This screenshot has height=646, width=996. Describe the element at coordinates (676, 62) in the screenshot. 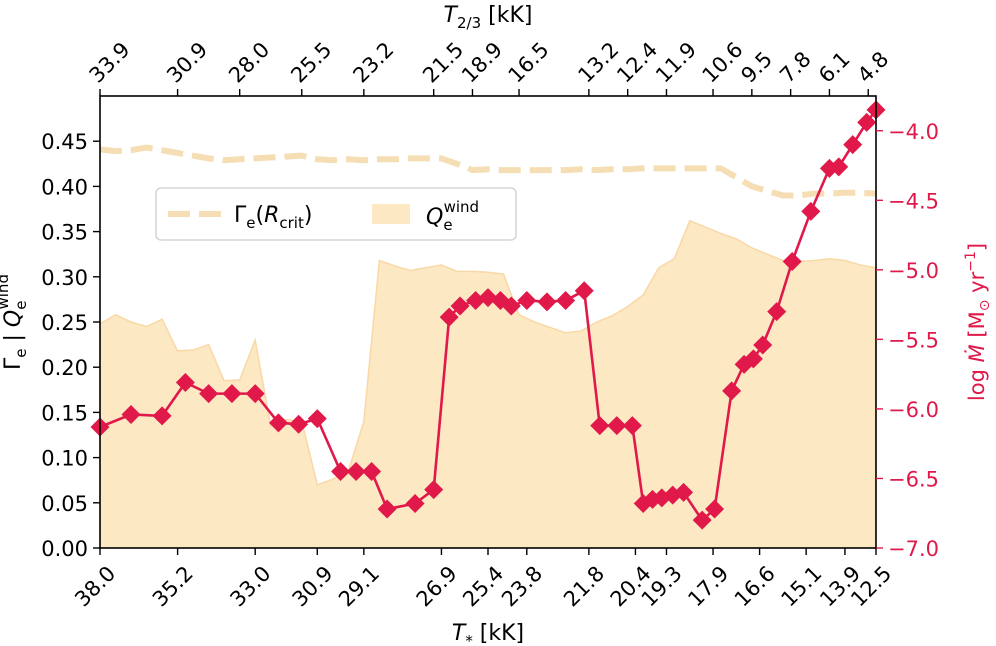

I see `top-tick-label: 11.9` at that location.